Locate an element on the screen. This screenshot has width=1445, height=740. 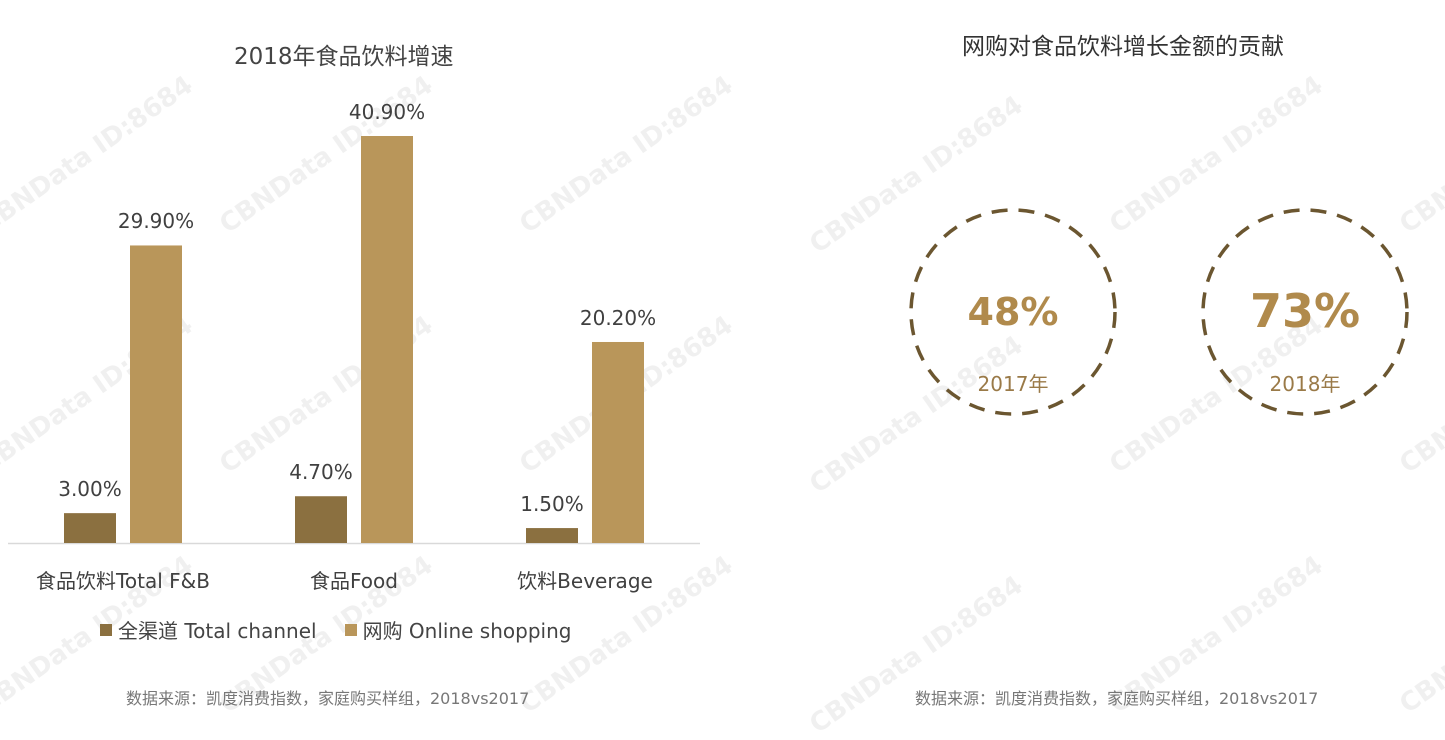
value-2017: 48% is located at coordinates (1013, 312).